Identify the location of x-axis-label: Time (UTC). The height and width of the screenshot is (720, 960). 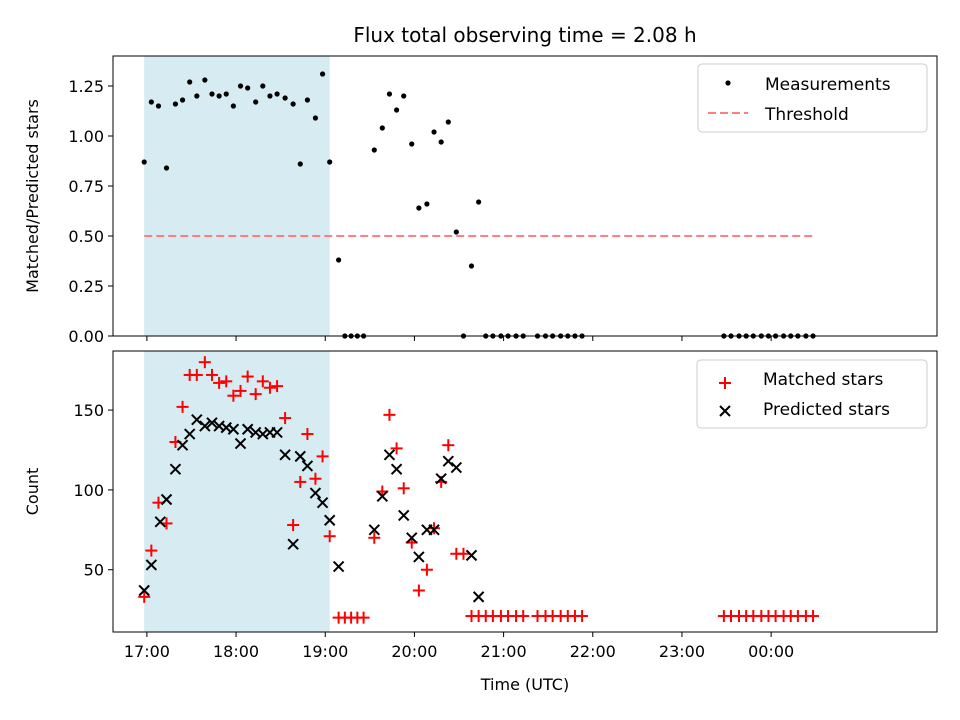
(524, 684).